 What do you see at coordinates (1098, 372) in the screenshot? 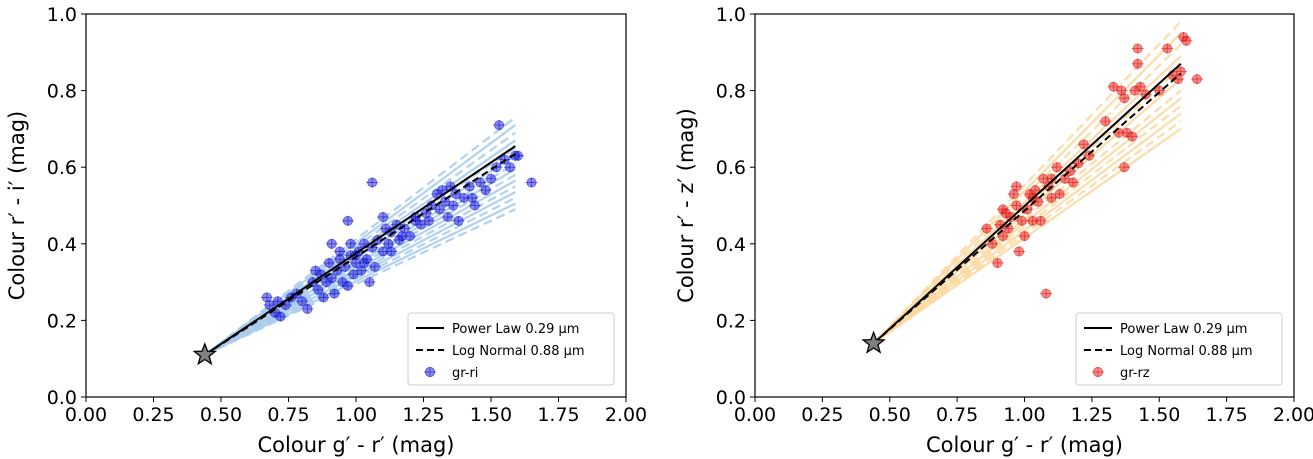
I see `legend-marker` at bounding box center [1098, 372].